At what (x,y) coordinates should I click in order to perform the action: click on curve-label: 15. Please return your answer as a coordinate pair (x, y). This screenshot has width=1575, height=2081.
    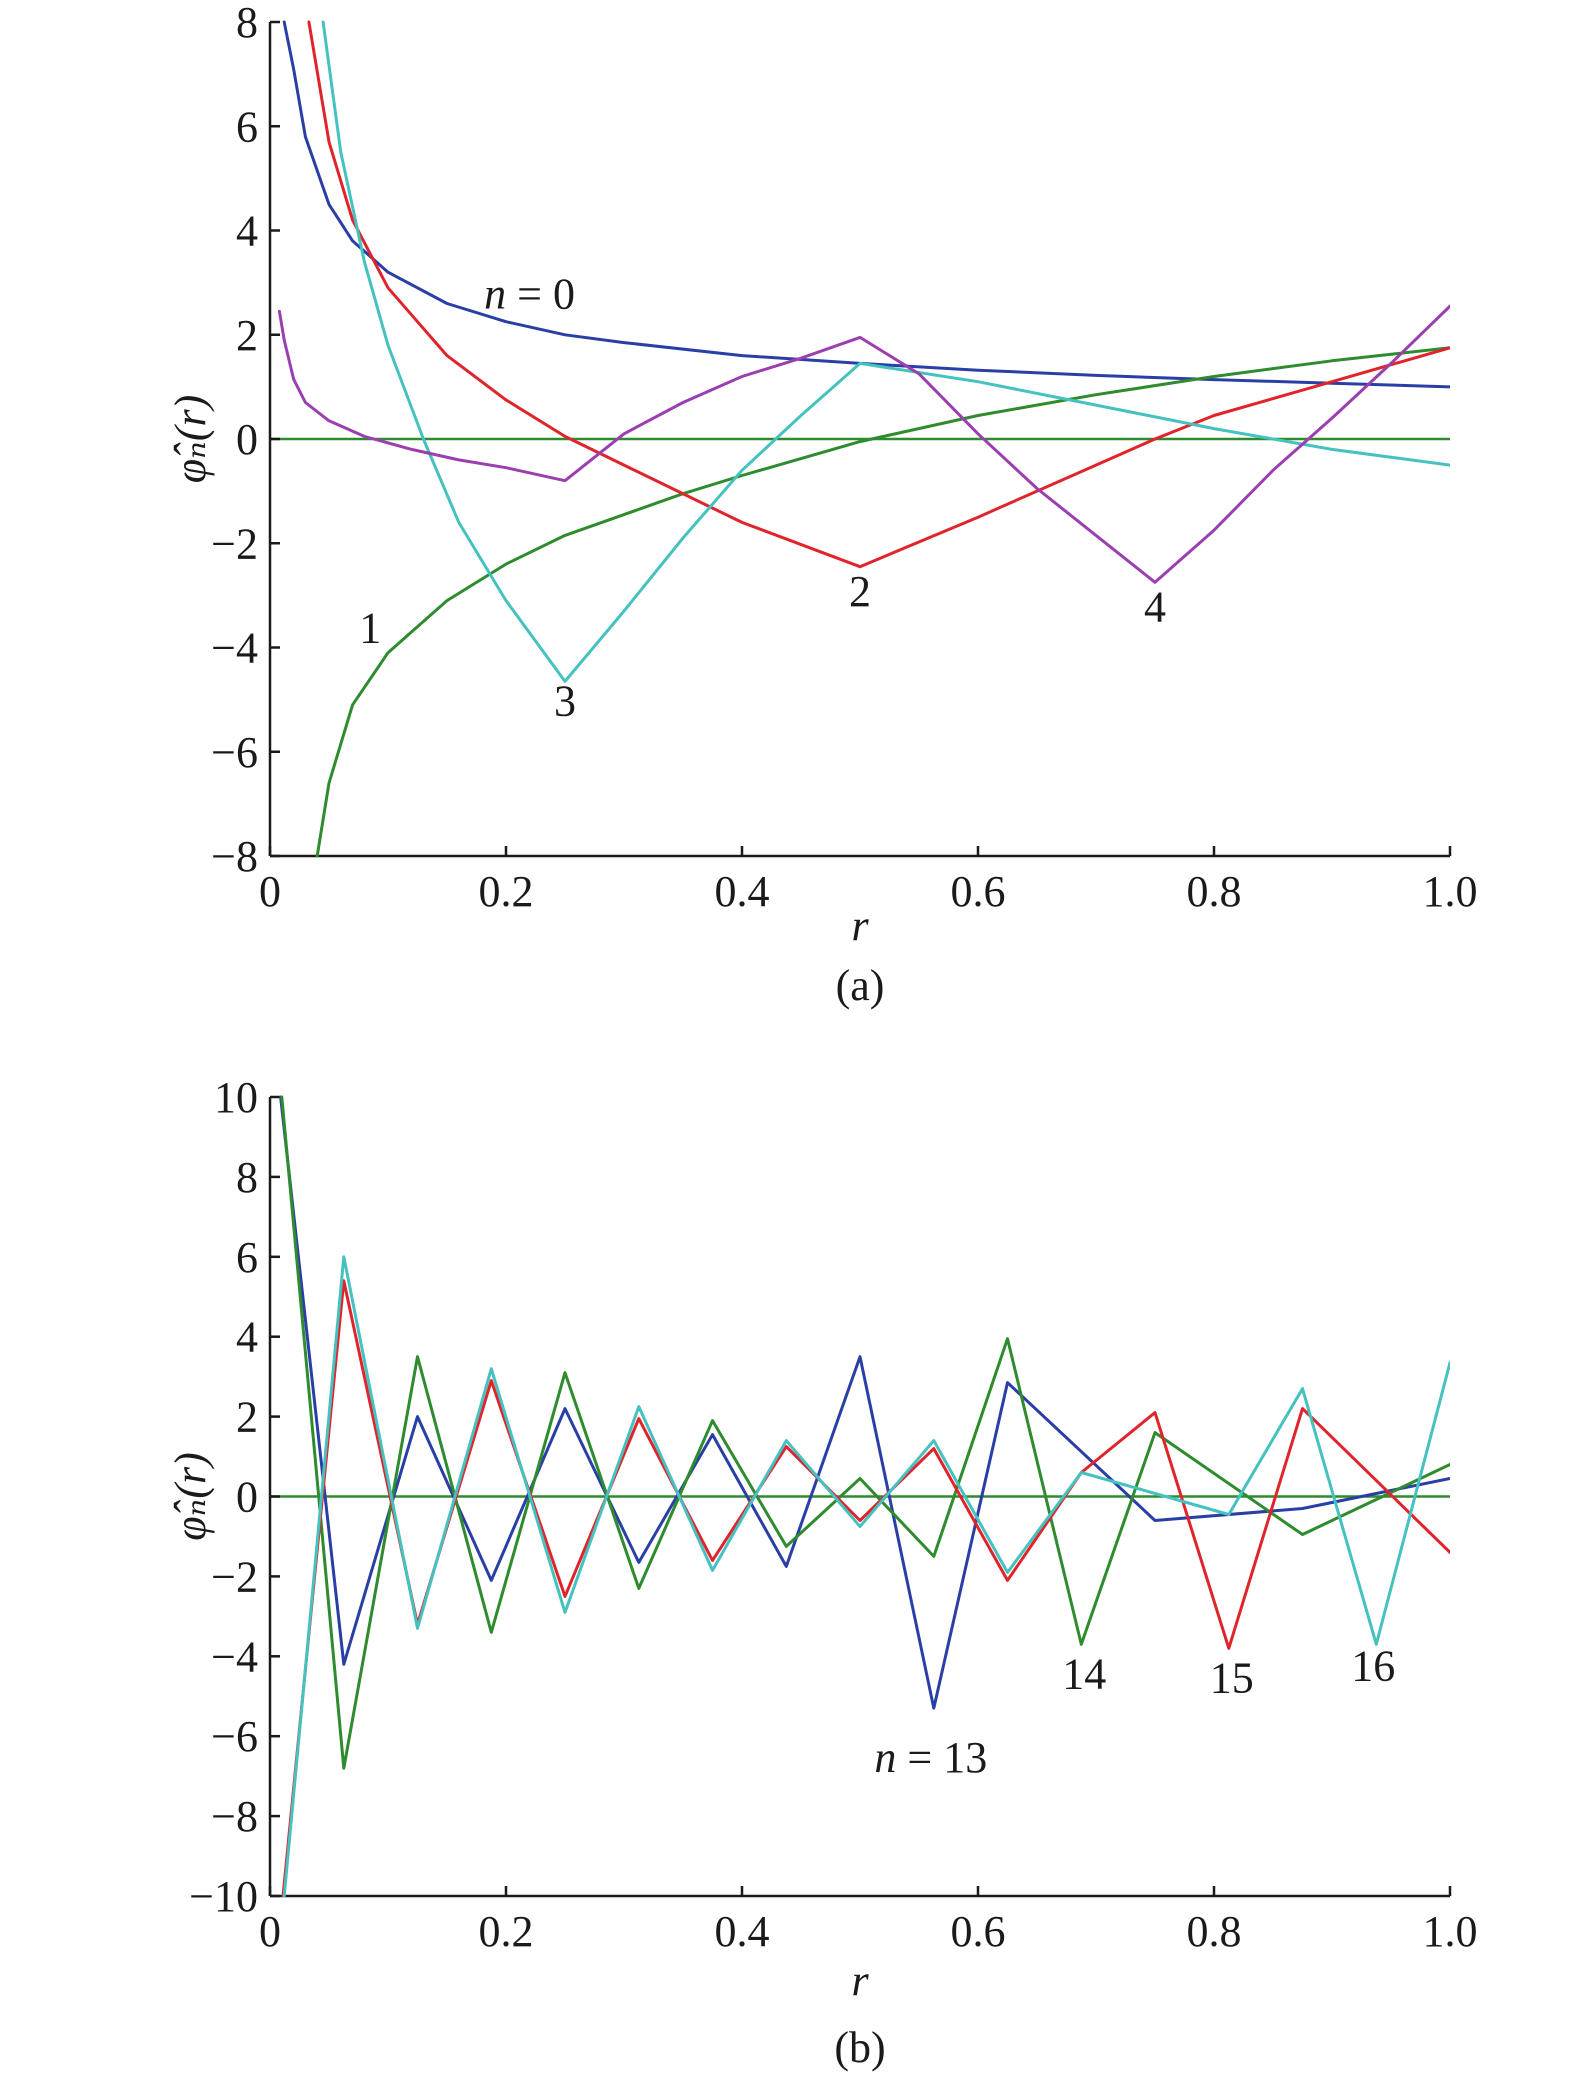
    Looking at the image, I should click on (1232, 1677).